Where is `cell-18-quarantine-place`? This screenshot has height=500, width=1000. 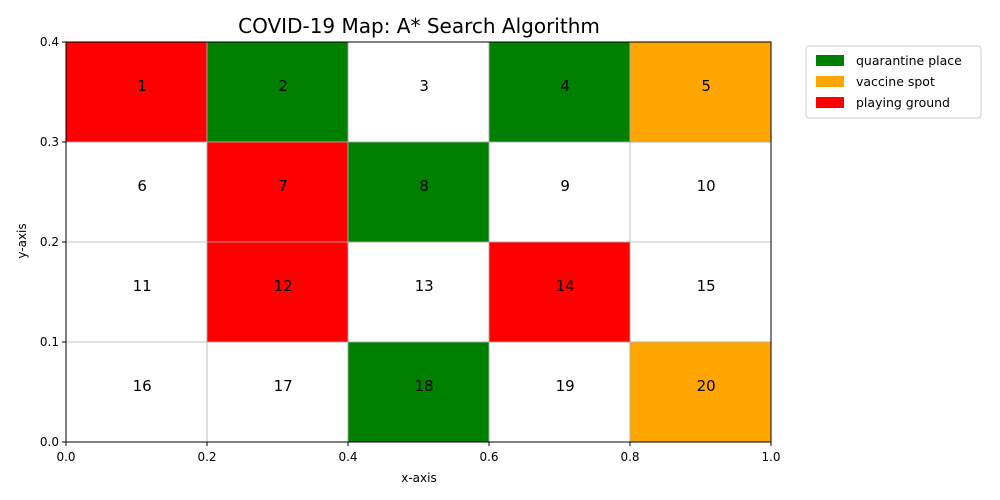 cell-18-quarantine-place is located at coordinates (418, 392).